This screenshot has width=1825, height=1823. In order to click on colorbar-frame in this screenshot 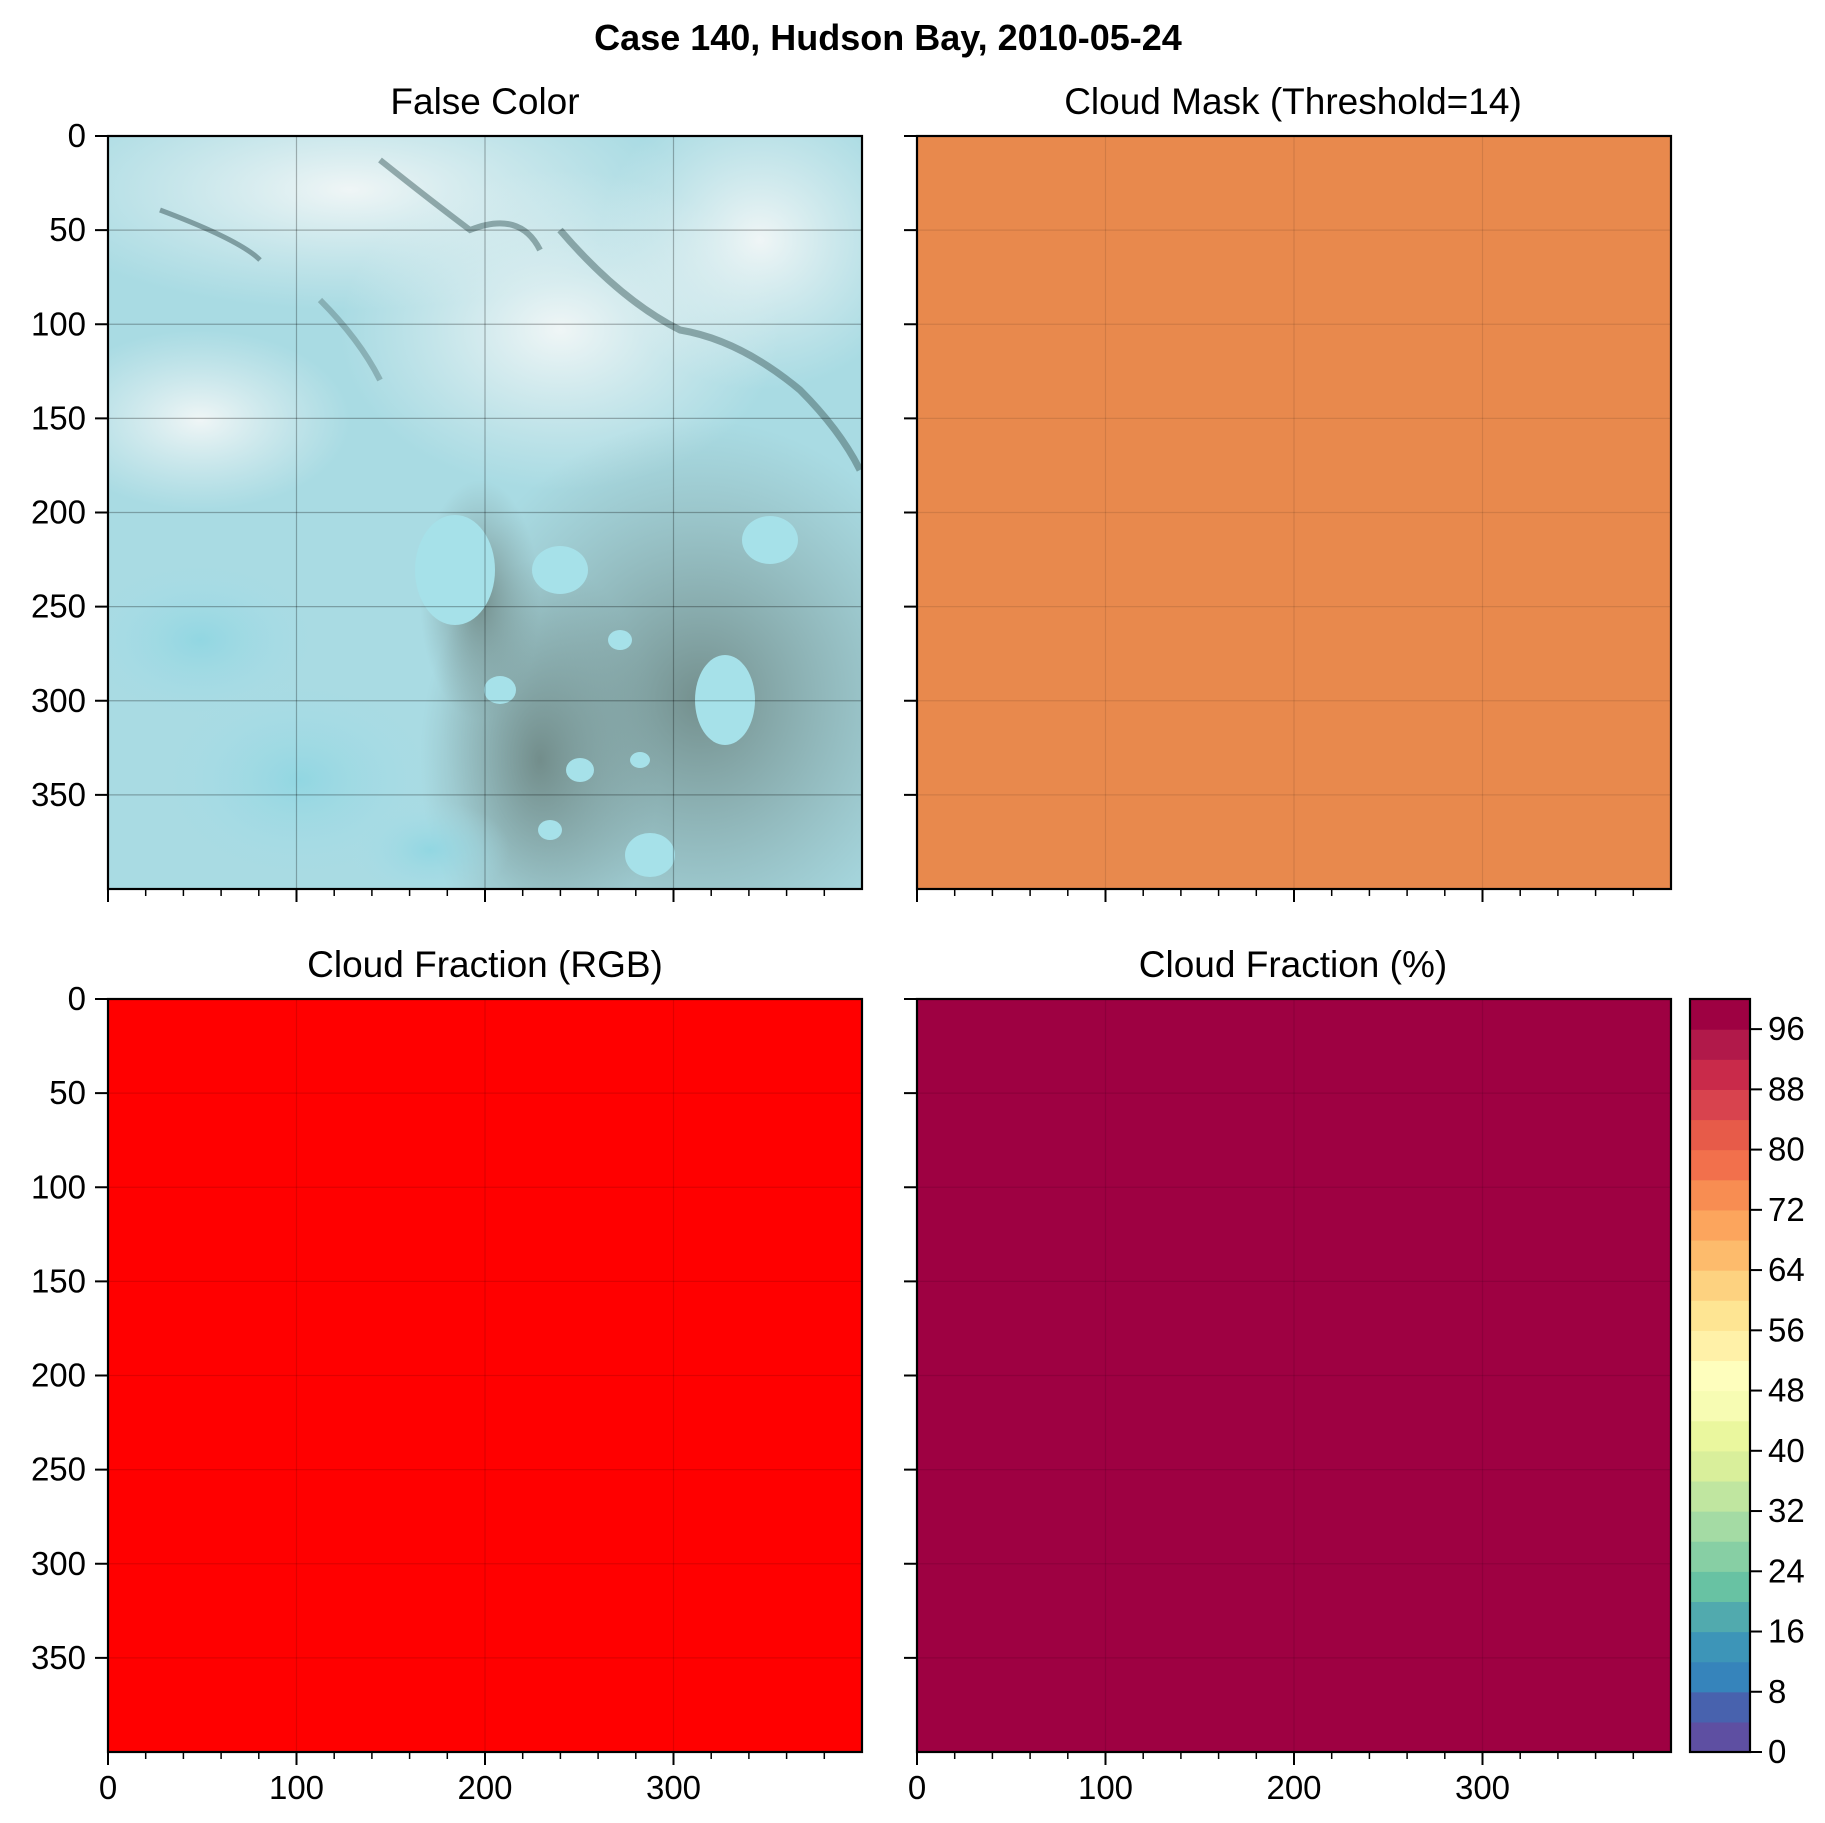, I will do `click(1720, 1375)`.